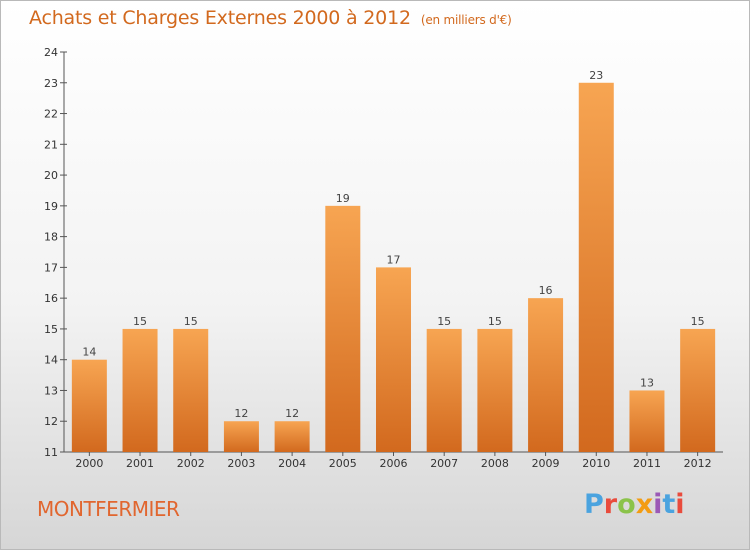 This screenshot has height=551, width=750. What do you see at coordinates (89, 463) in the screenshot?
I see `x-tick-label-2000: 2000` at bounding box center [89, 463].